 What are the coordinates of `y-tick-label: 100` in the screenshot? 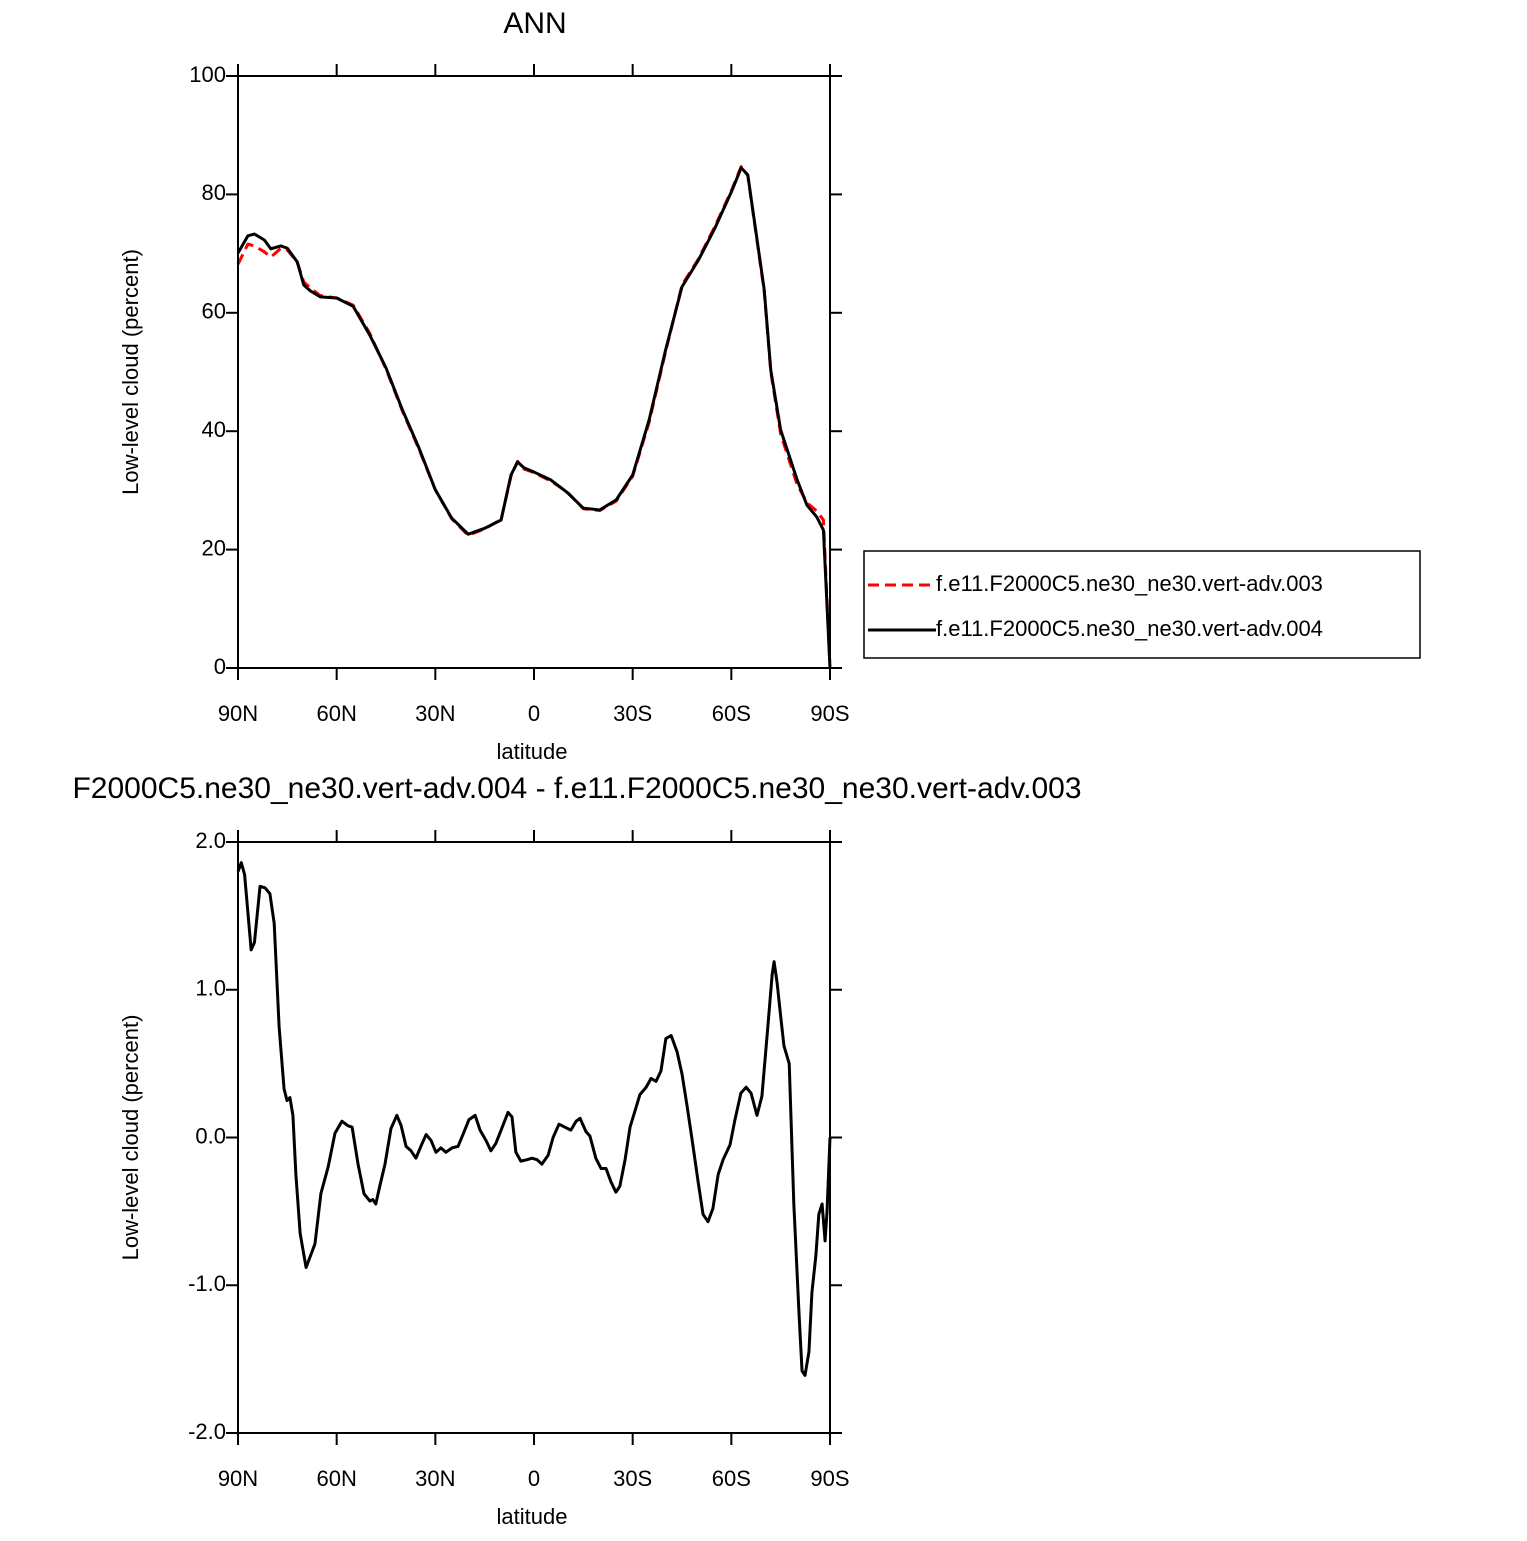 It's located at (207, 74).